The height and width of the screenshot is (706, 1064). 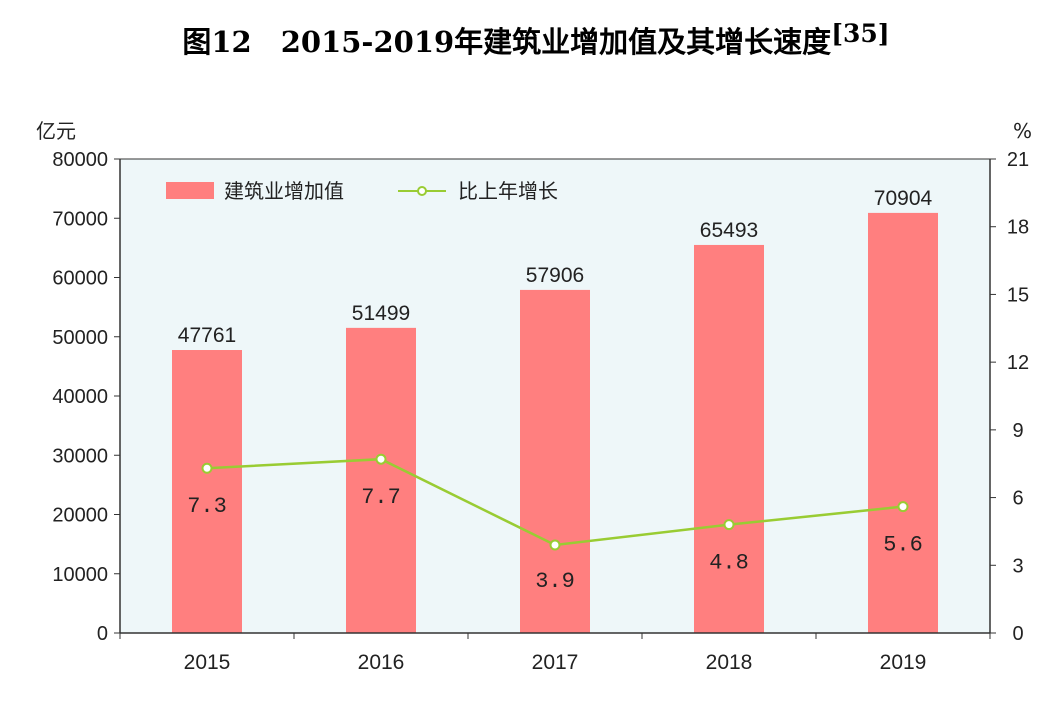 I want to click on left-tick-label: 70000, so click(x=80, y=219).